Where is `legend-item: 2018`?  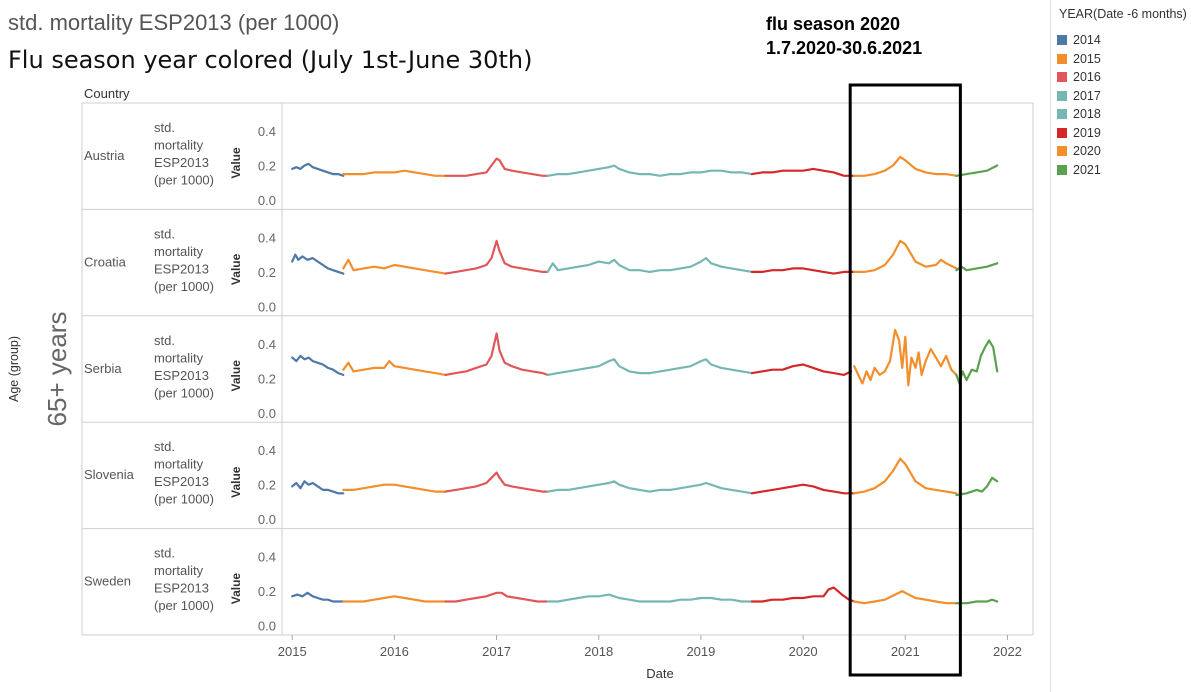
legend-item: 2018 is located at coordinates (1079, 115).